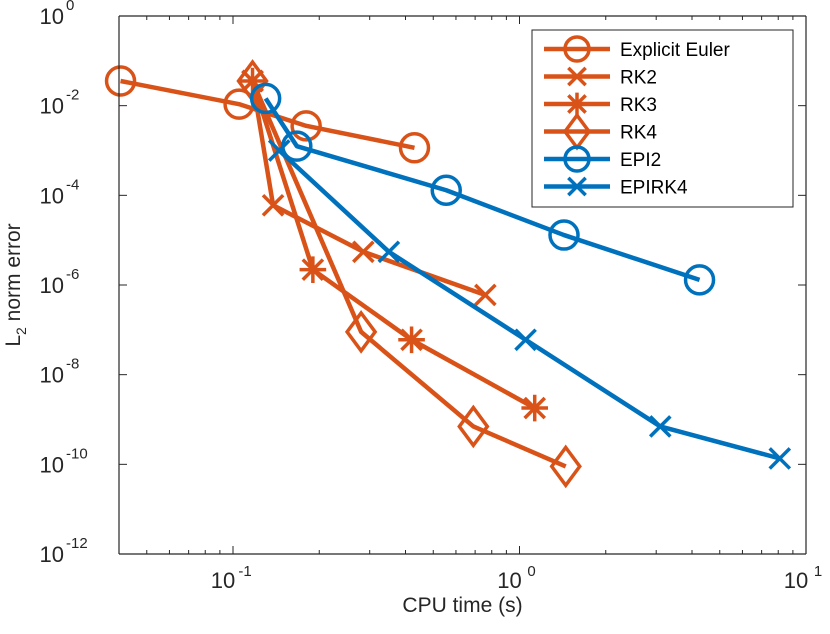 This screenshot has width=830, height=634. What do you see at coordinates (638, 133) in the screenshot?
I see `legend-label: RK4` at bounding box center [638, 133].